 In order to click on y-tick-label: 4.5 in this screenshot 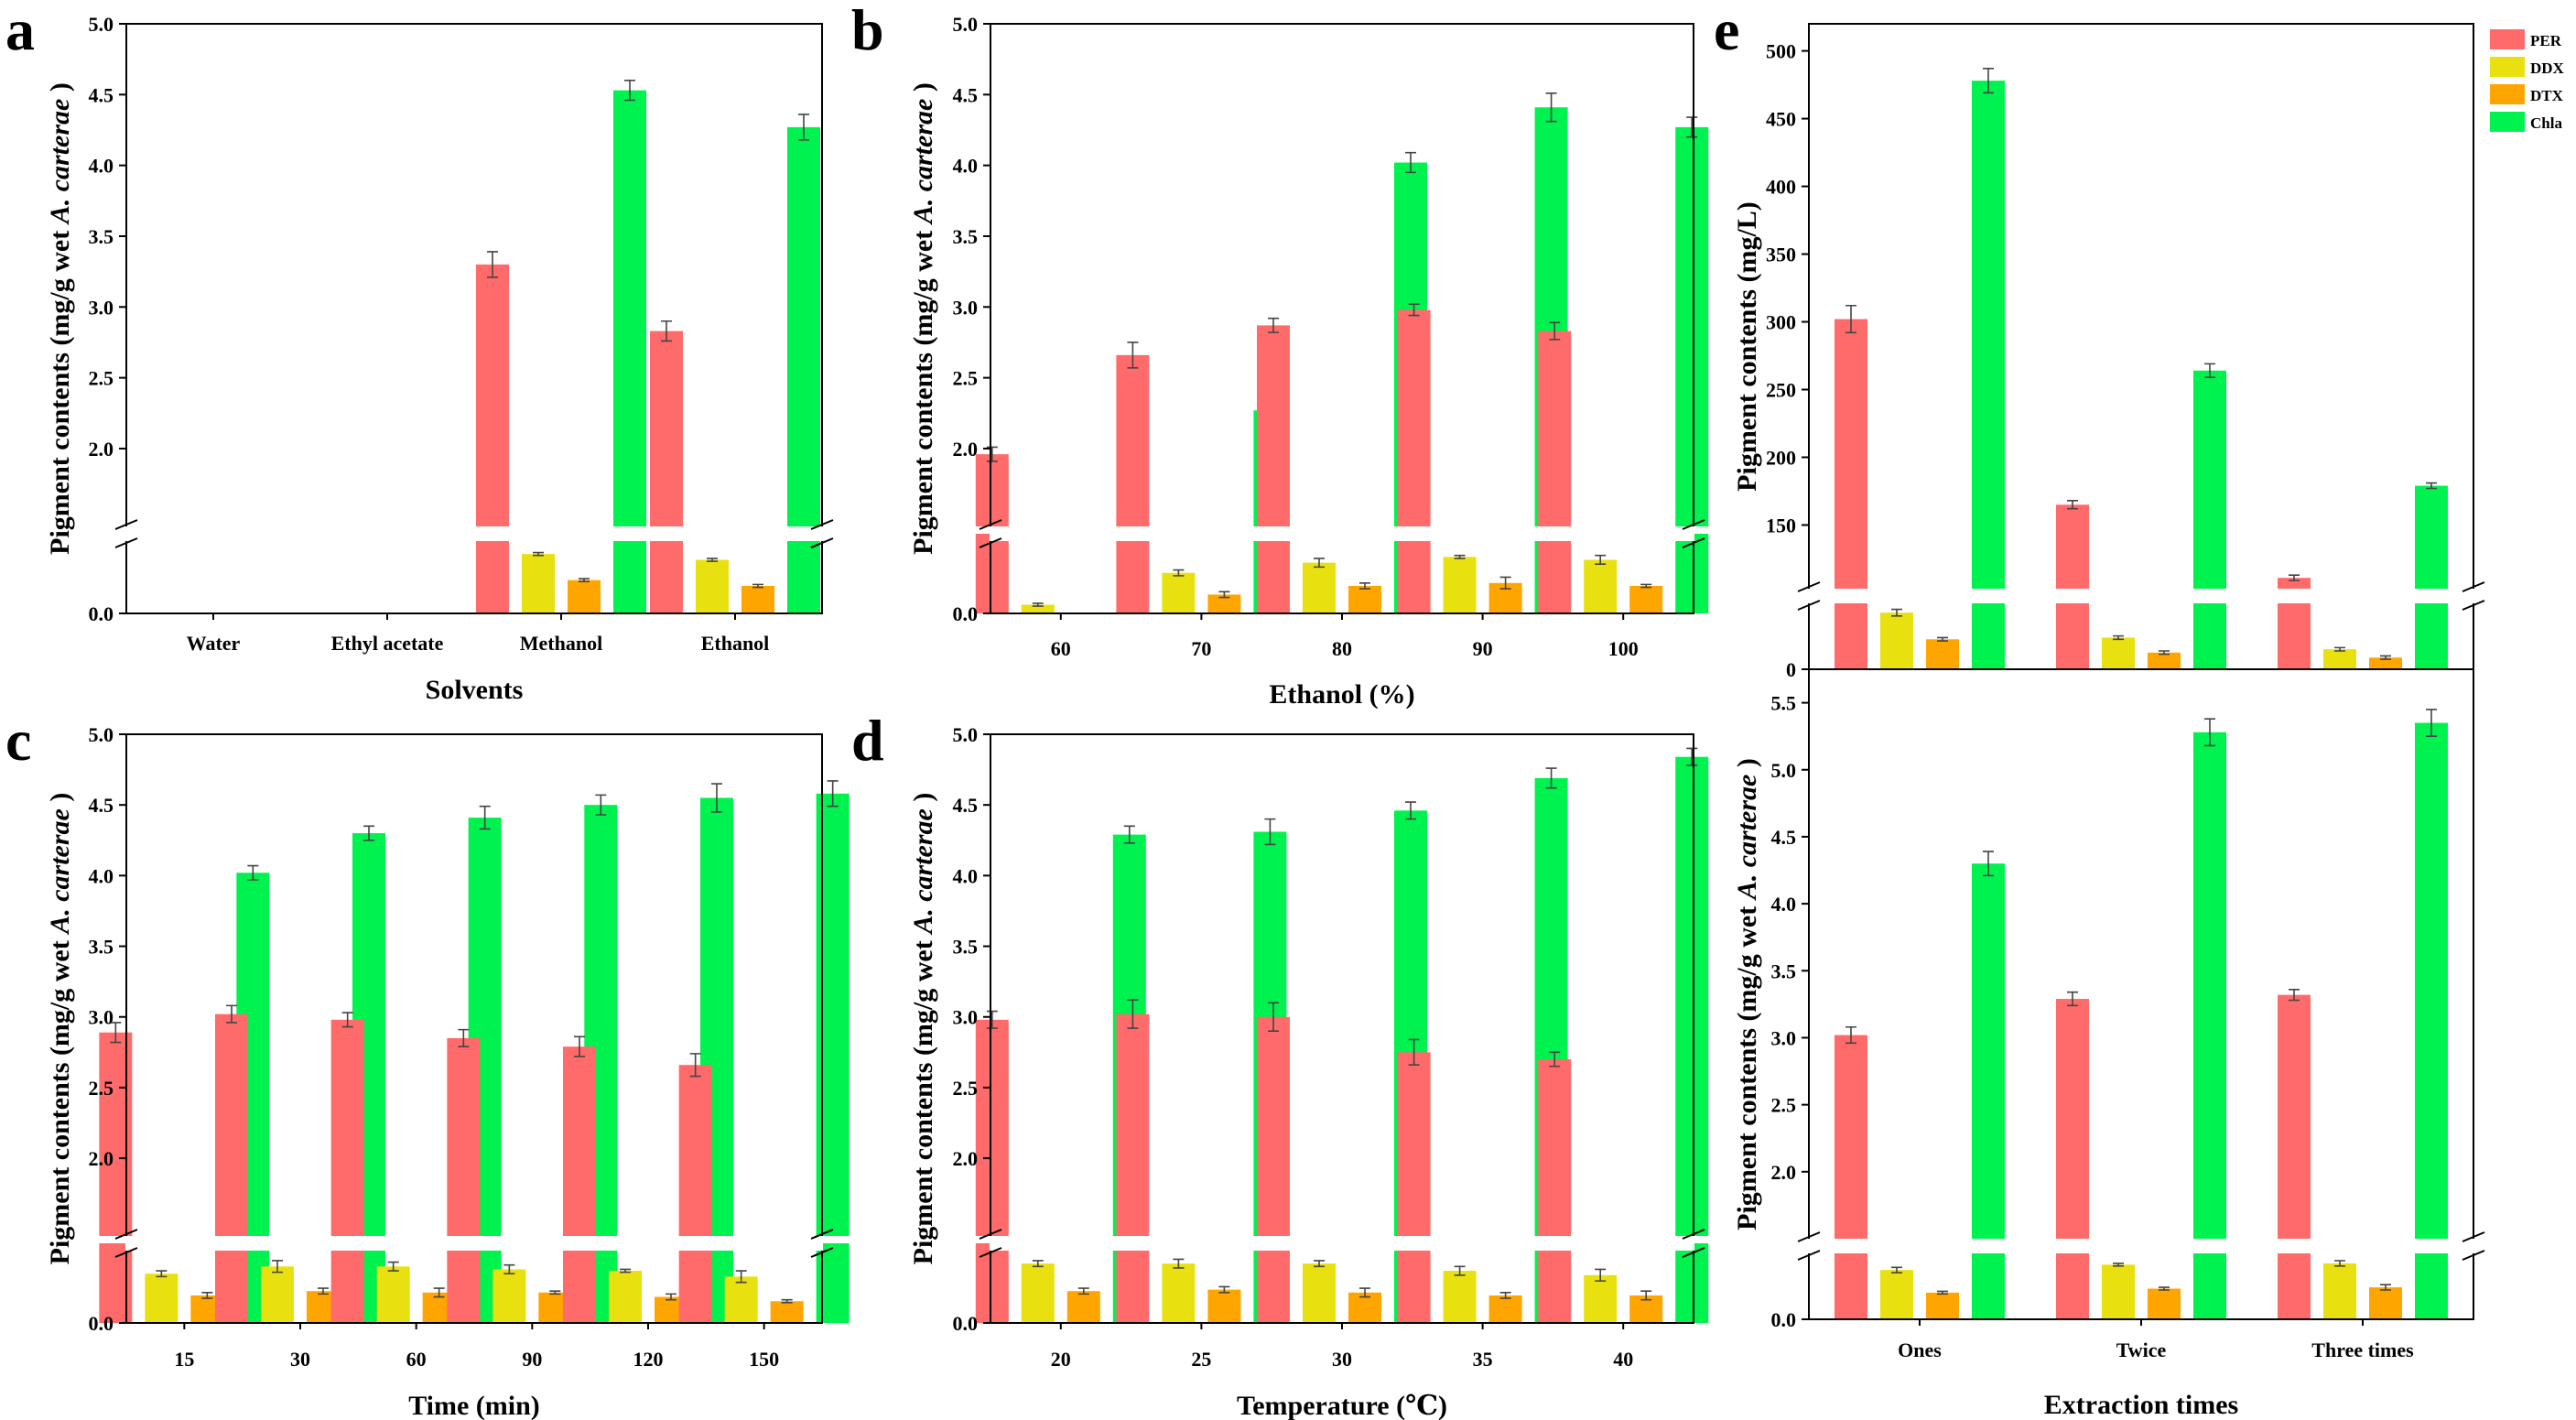, I will do `click(966, 805)`.